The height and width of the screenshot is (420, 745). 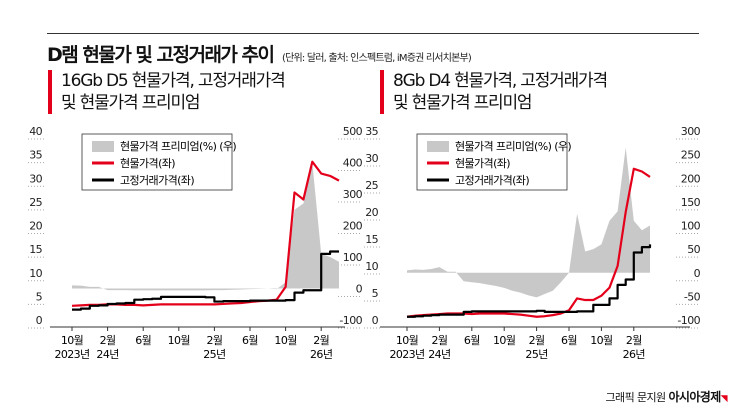 I want to click on c1-ytick-right: 0, so click(x=359, y=289).